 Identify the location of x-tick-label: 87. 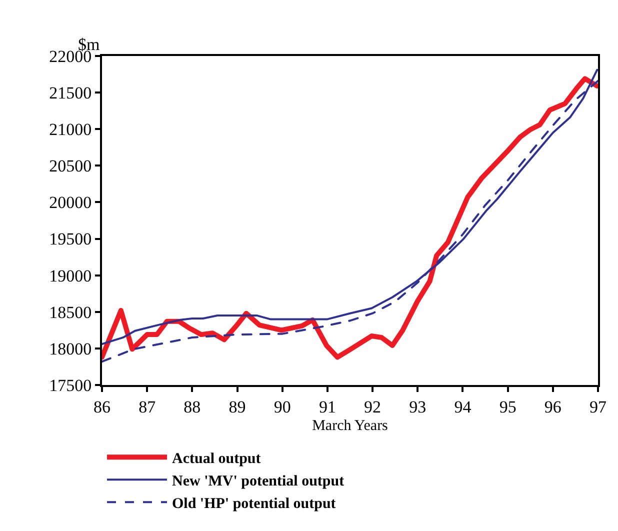
(147, 406).